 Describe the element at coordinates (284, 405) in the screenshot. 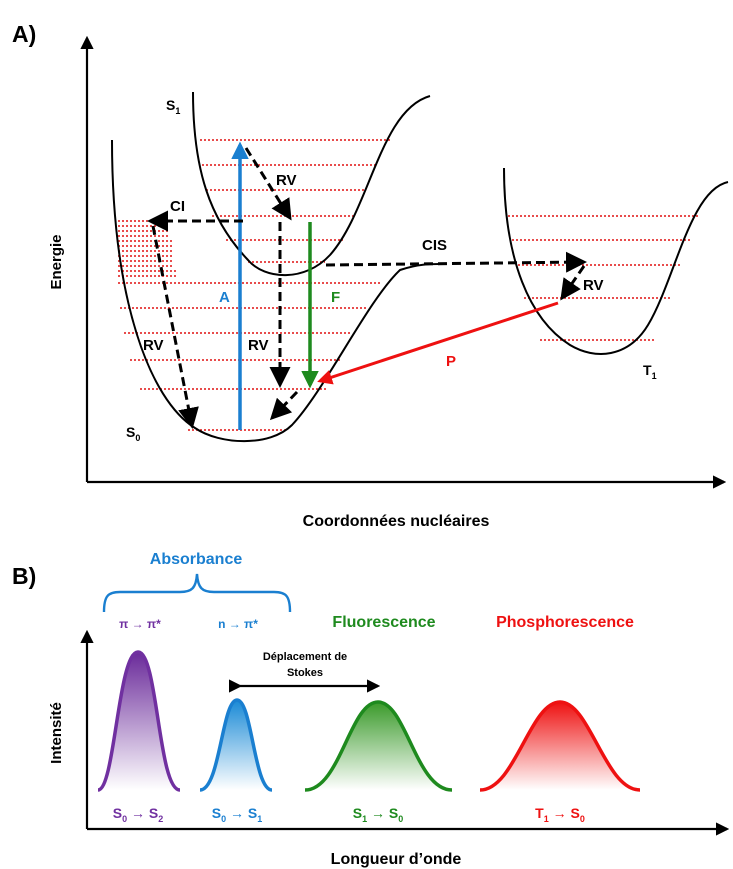

I see `vib-relax-s0-lower-arrow` at that location.